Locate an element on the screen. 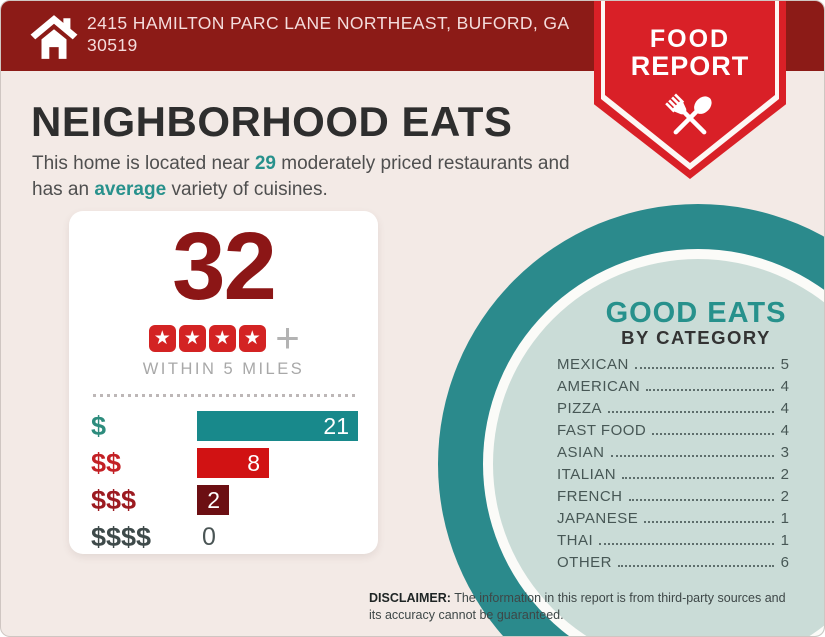 The height and width of the screenshot is (637, 825). price-tier-label: $$$ is located at coordinates (114, 499).